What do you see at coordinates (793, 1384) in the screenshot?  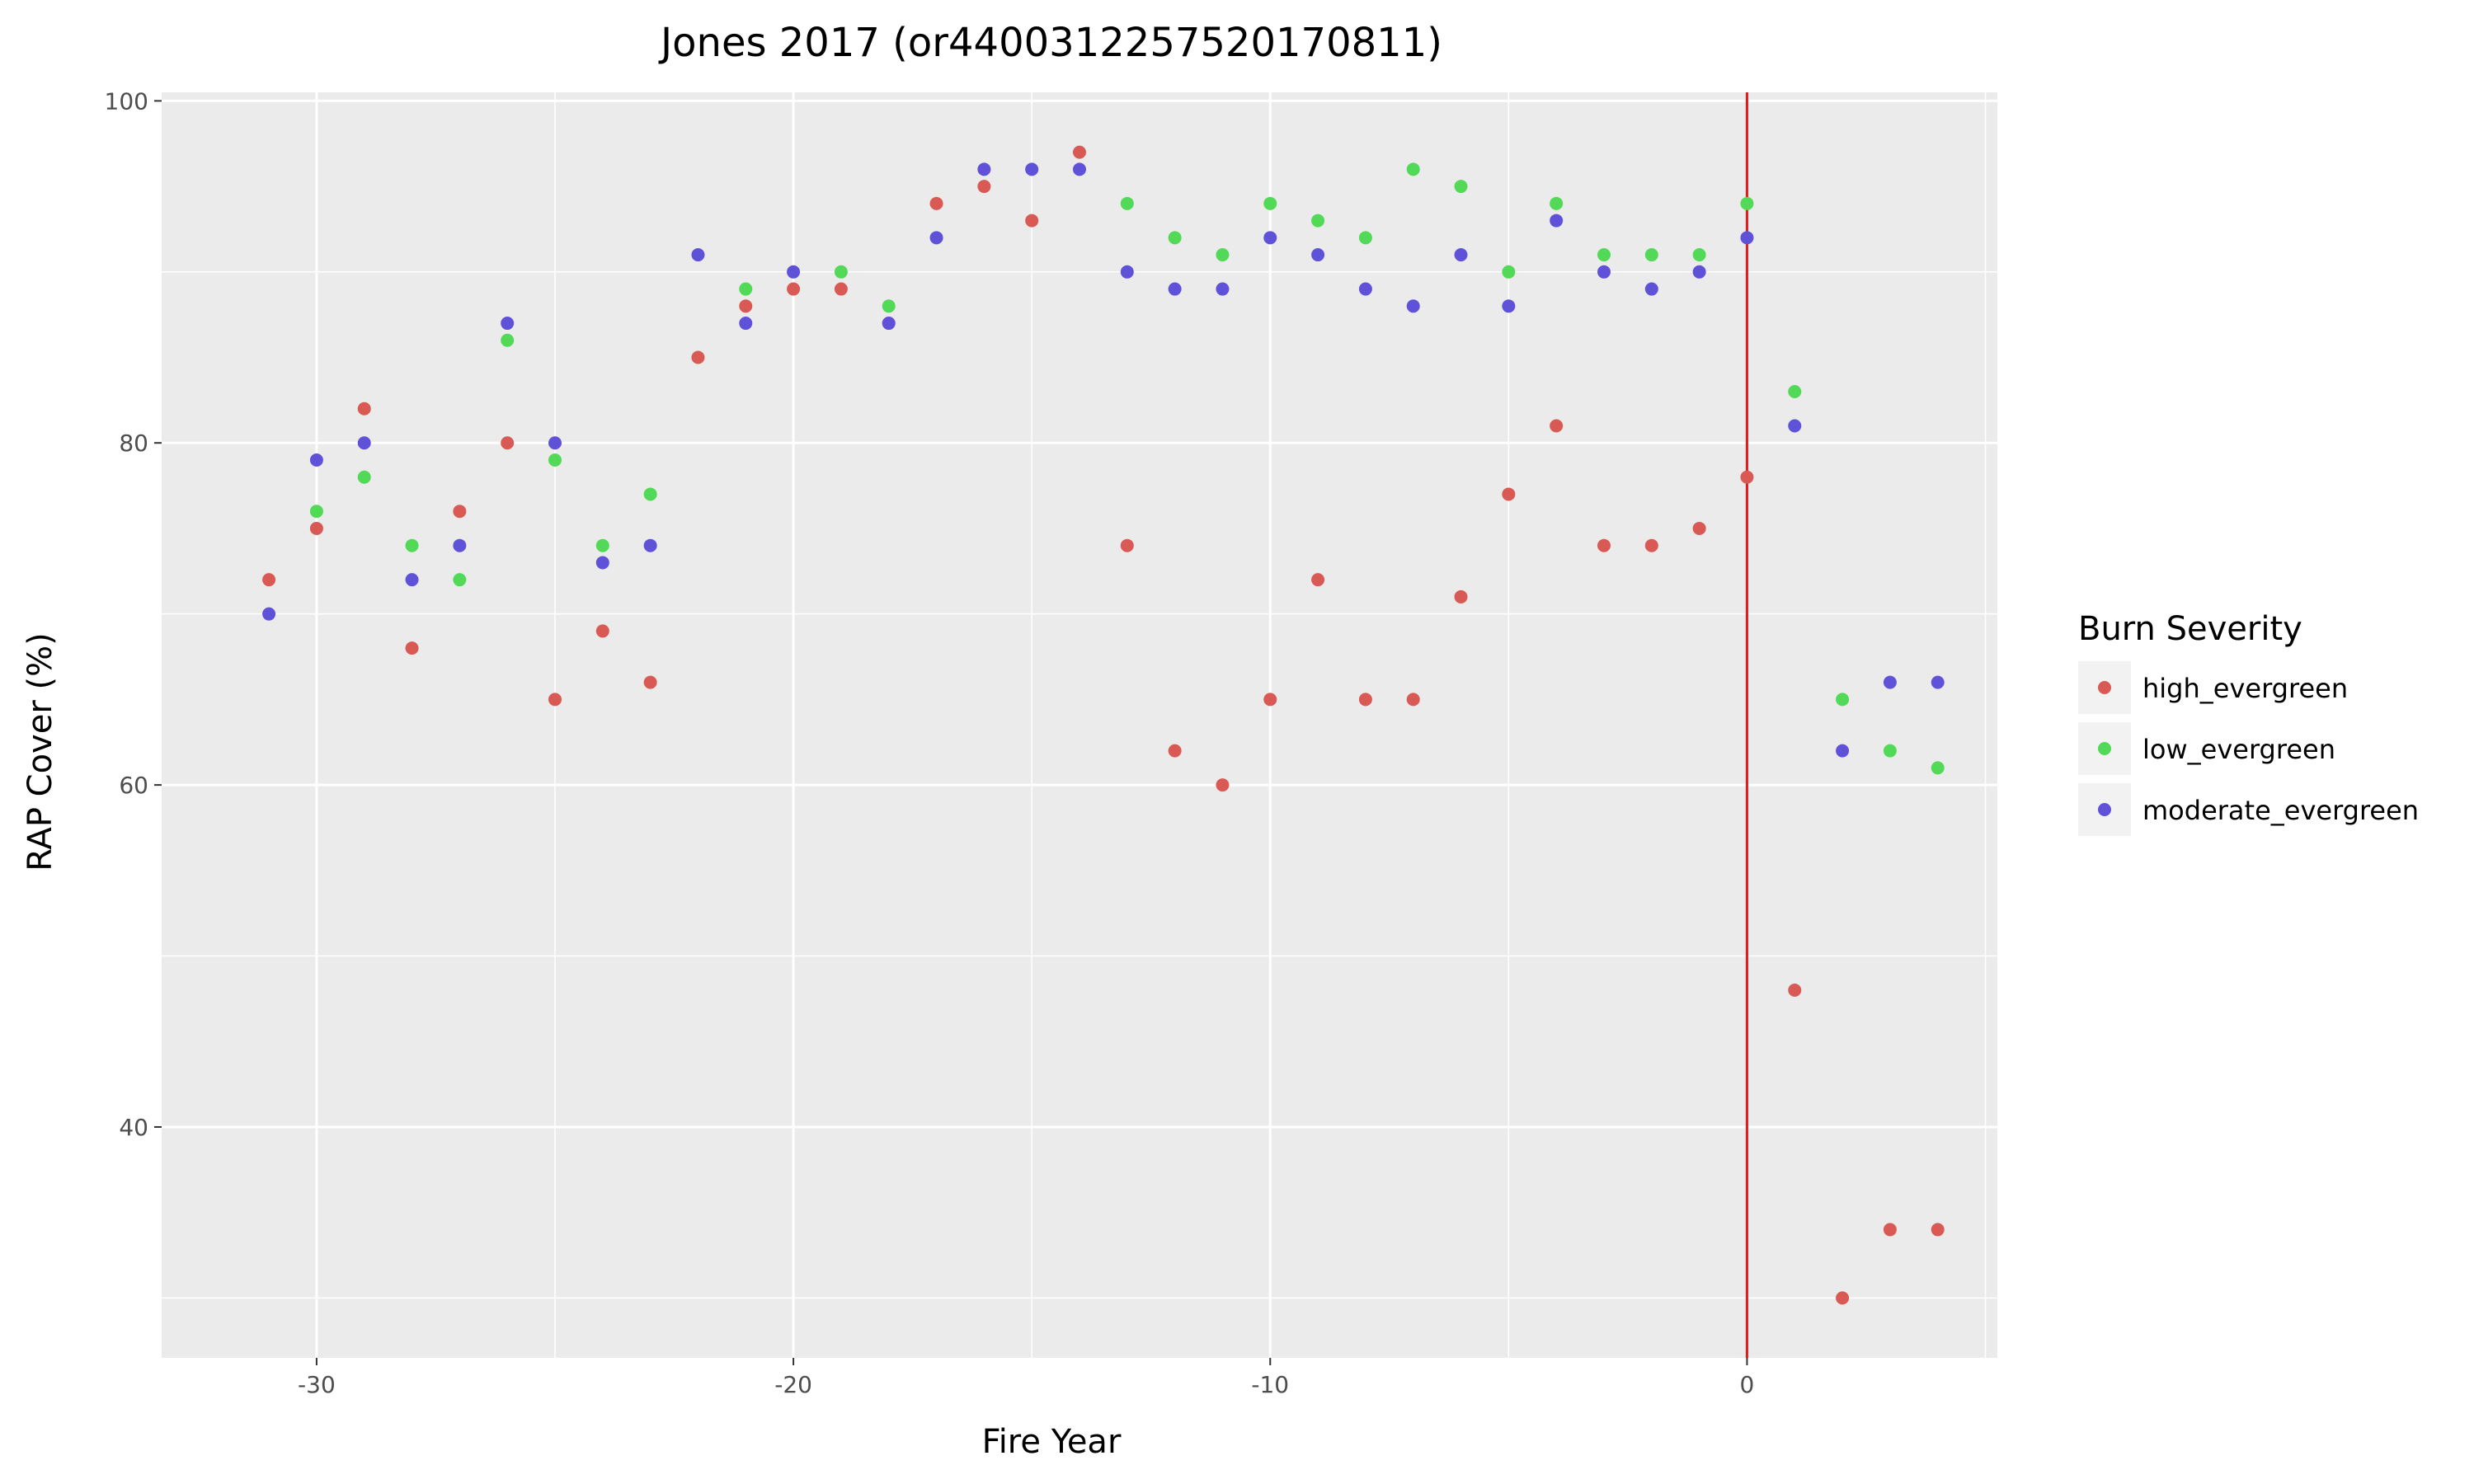 I see `x-tick-label: -20` at bounding box center [793, 1384].